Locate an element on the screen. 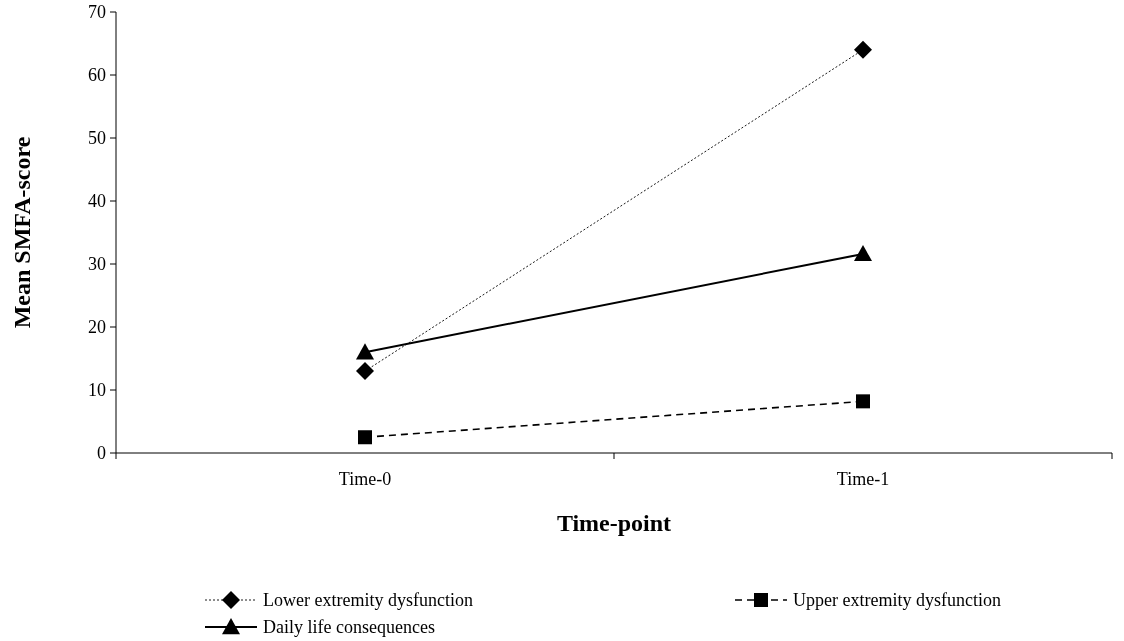 Image resolution: width=1124 pixels, height=641 pixels. legend-label: Upper extremity dysfunction is located at coordinates (897, 600).